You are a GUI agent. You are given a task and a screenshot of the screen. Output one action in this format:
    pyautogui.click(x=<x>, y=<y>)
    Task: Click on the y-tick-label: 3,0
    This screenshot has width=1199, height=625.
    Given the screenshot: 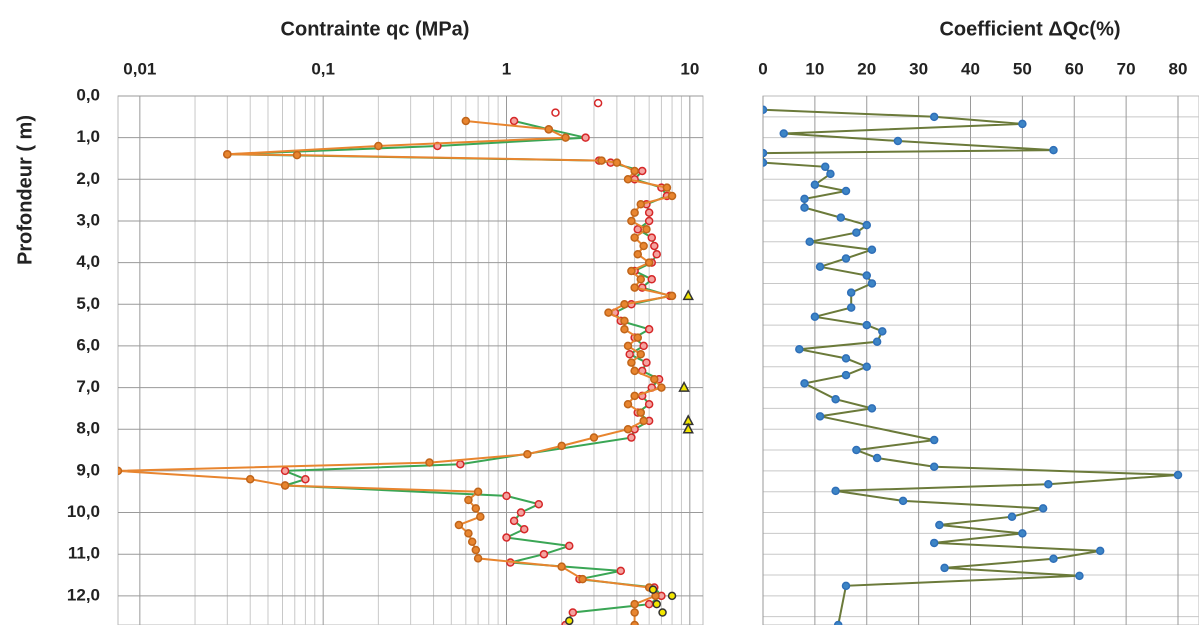 What is the action you would take?
    pyautogui.click(x=88, y=219)
    